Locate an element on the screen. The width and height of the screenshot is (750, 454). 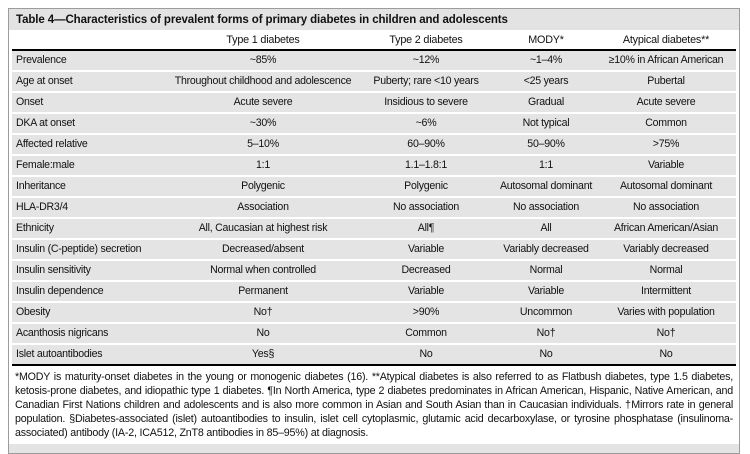
cell-value: ≥10% in African American is located at coordinates (666, 61).